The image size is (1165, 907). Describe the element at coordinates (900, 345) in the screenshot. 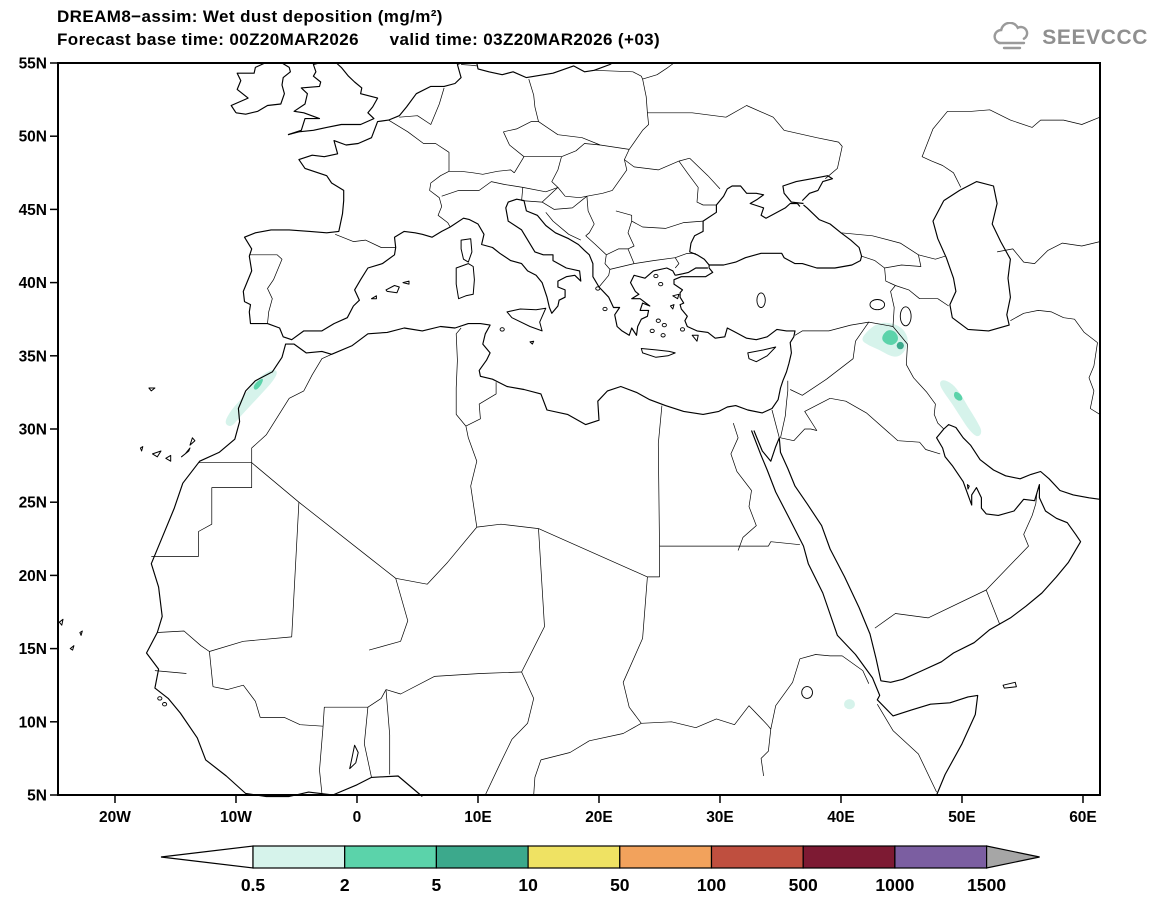

I see `deposition-patch-mesopotamia-max` at that location.